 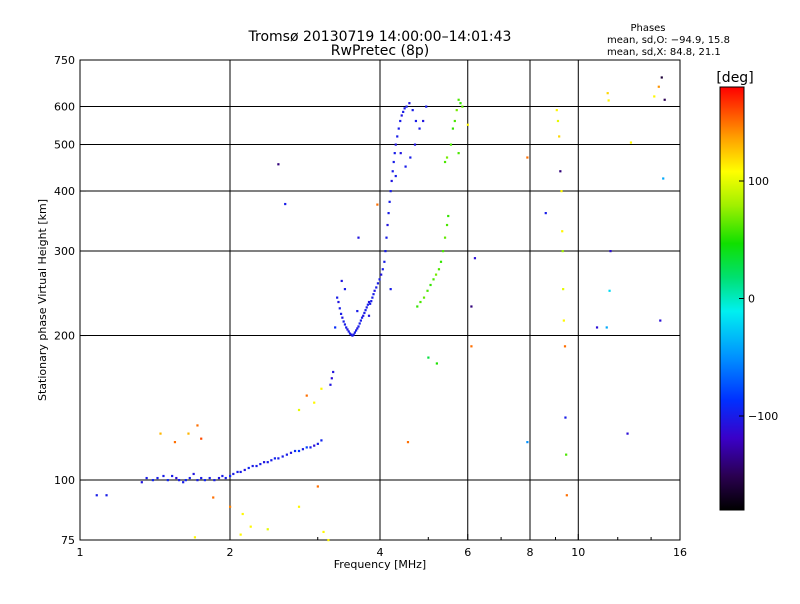 I want to click on stats-line-o: mean, sd,O: −94.9, 15.8, so click(x=668, y=40).